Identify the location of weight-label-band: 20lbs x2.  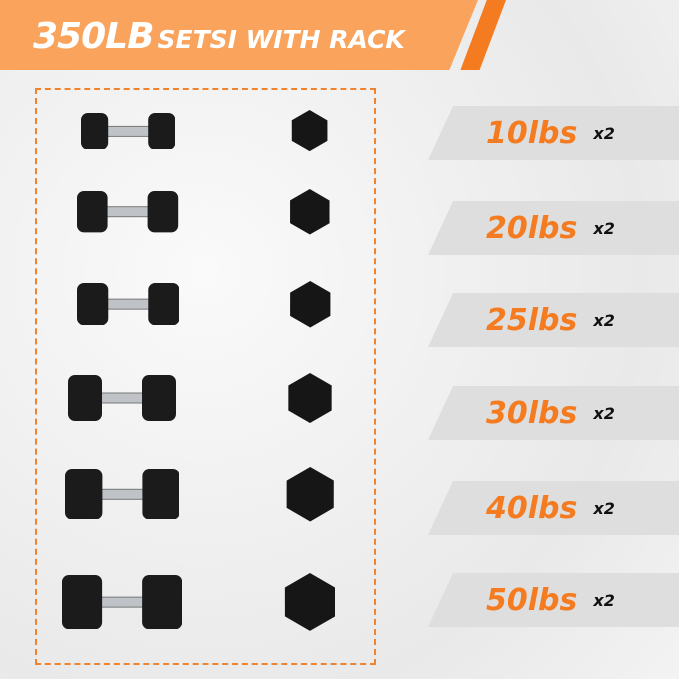
(553, 228).